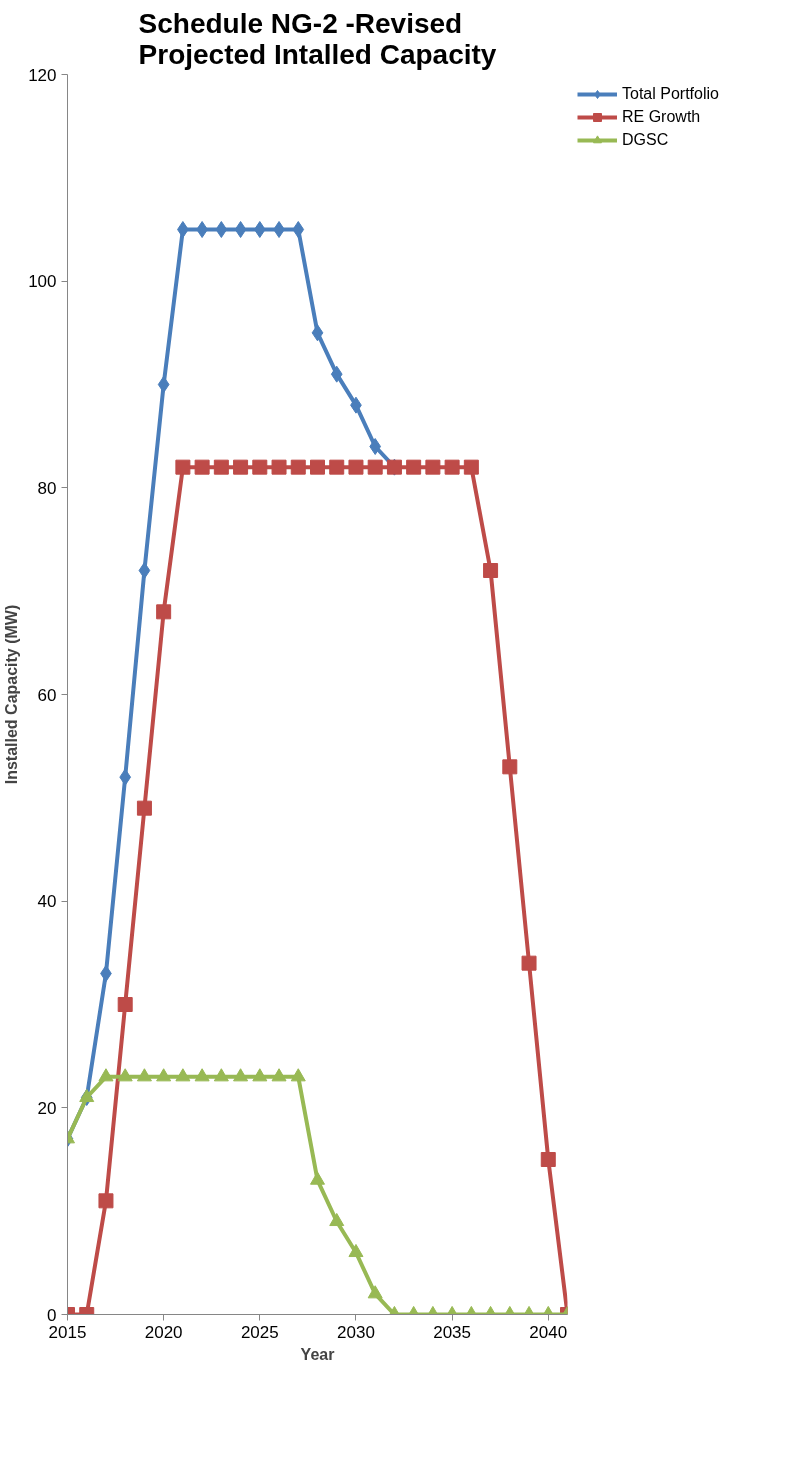 The width and height of the screenshot is (788, 1473). I want to click on x-tick-label: 2020, so click(163, 1332).